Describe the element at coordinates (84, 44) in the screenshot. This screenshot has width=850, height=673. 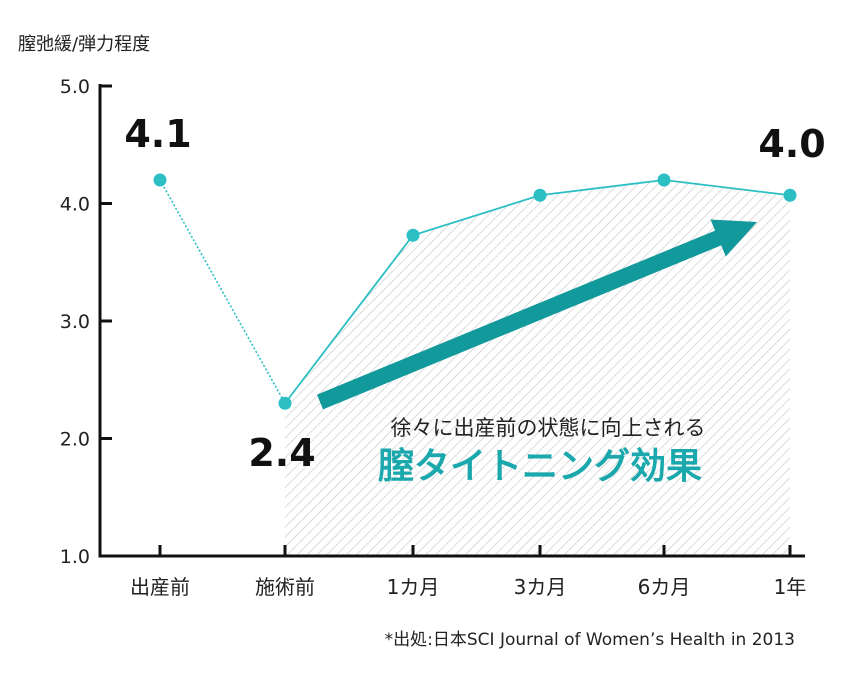
I see `y-axis-title: 膣弛緩/弾力程度` at that location.